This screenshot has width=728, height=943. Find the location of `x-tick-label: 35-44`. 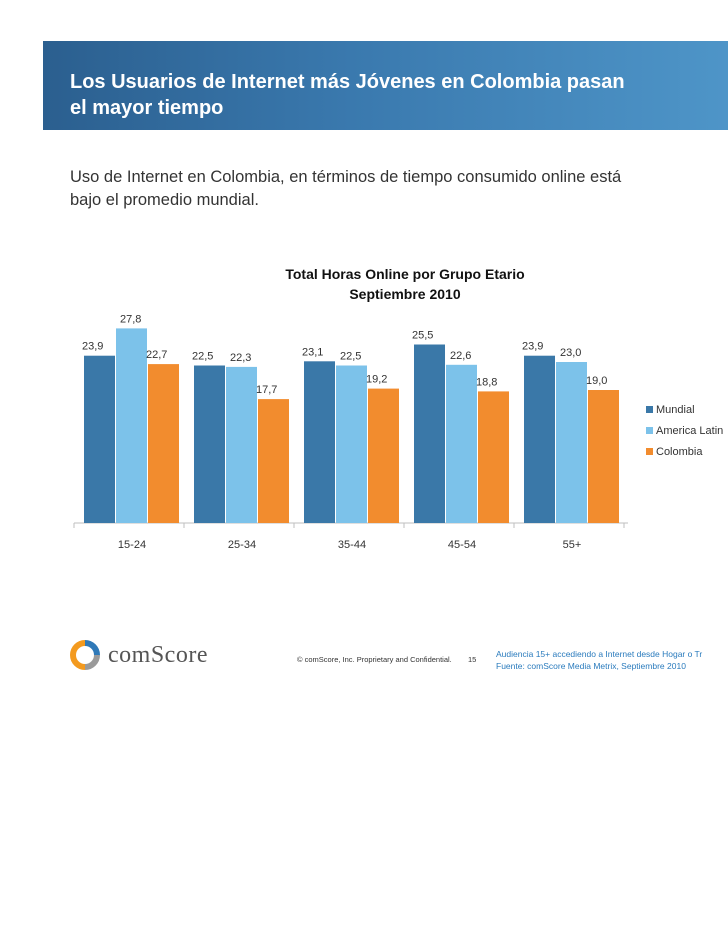

x-tick-label: 35-44 is located at coordinates (352, 545).